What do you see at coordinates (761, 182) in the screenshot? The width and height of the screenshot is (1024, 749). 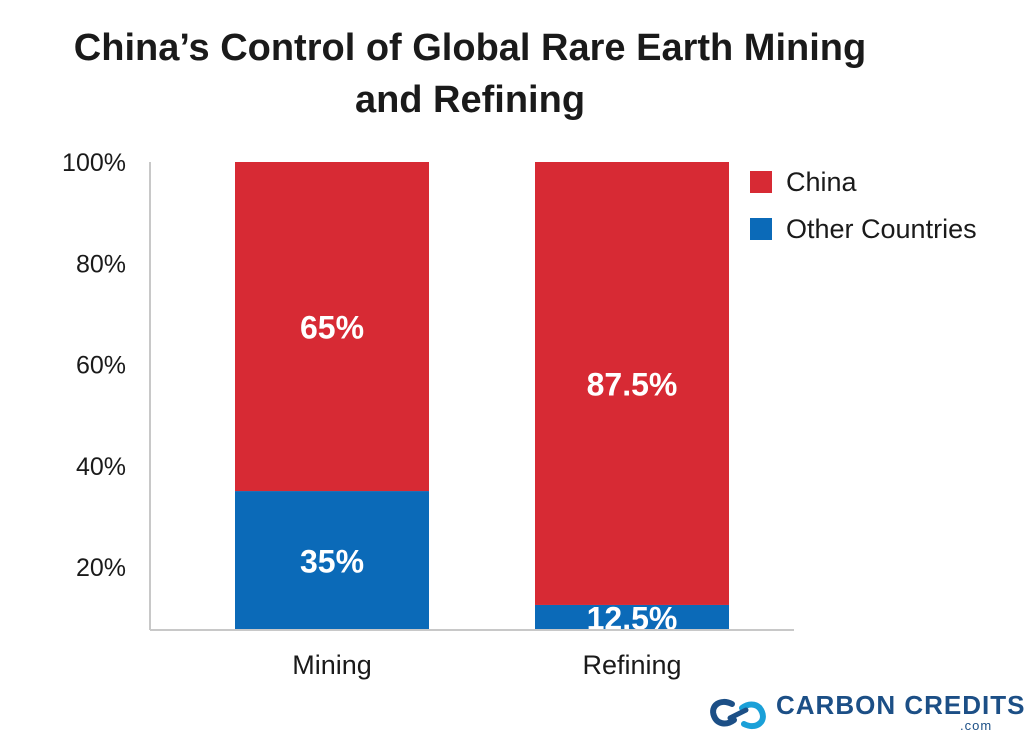 I see `legend-swatch-china` at bounding box center [761, 182].